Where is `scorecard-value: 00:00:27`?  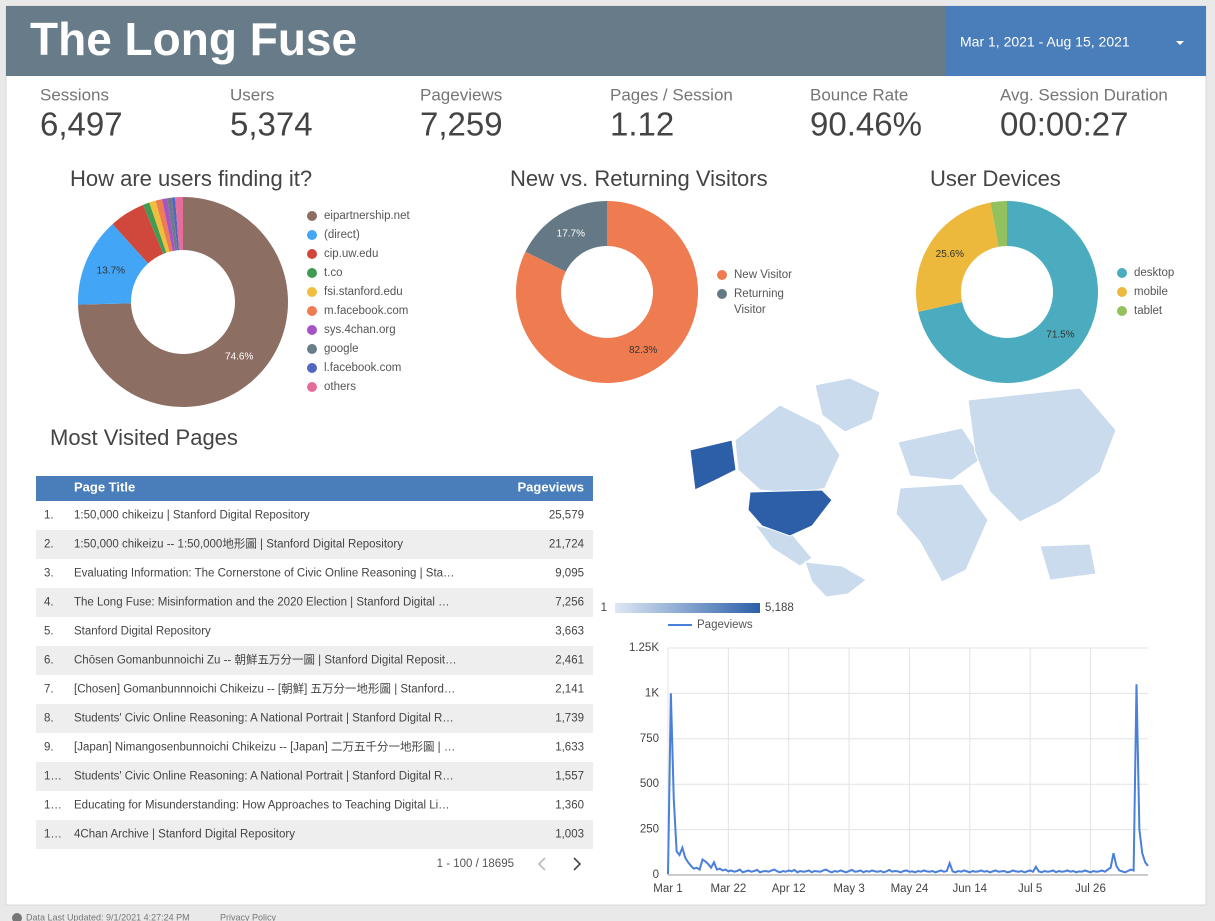
scorecard-value: 00:00:27 is located at coordinates (1064, 124).